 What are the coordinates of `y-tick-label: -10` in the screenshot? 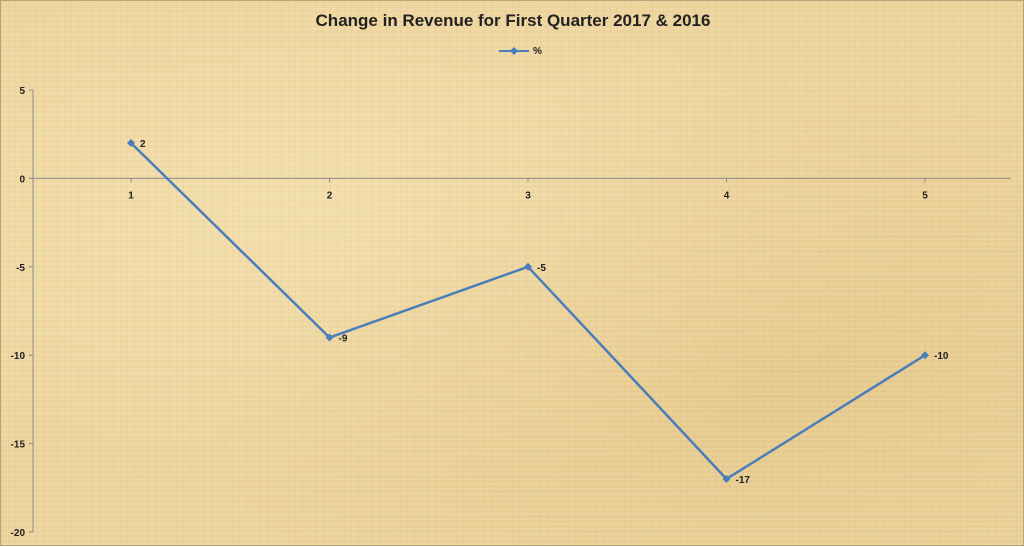 It's located at (18, 356).